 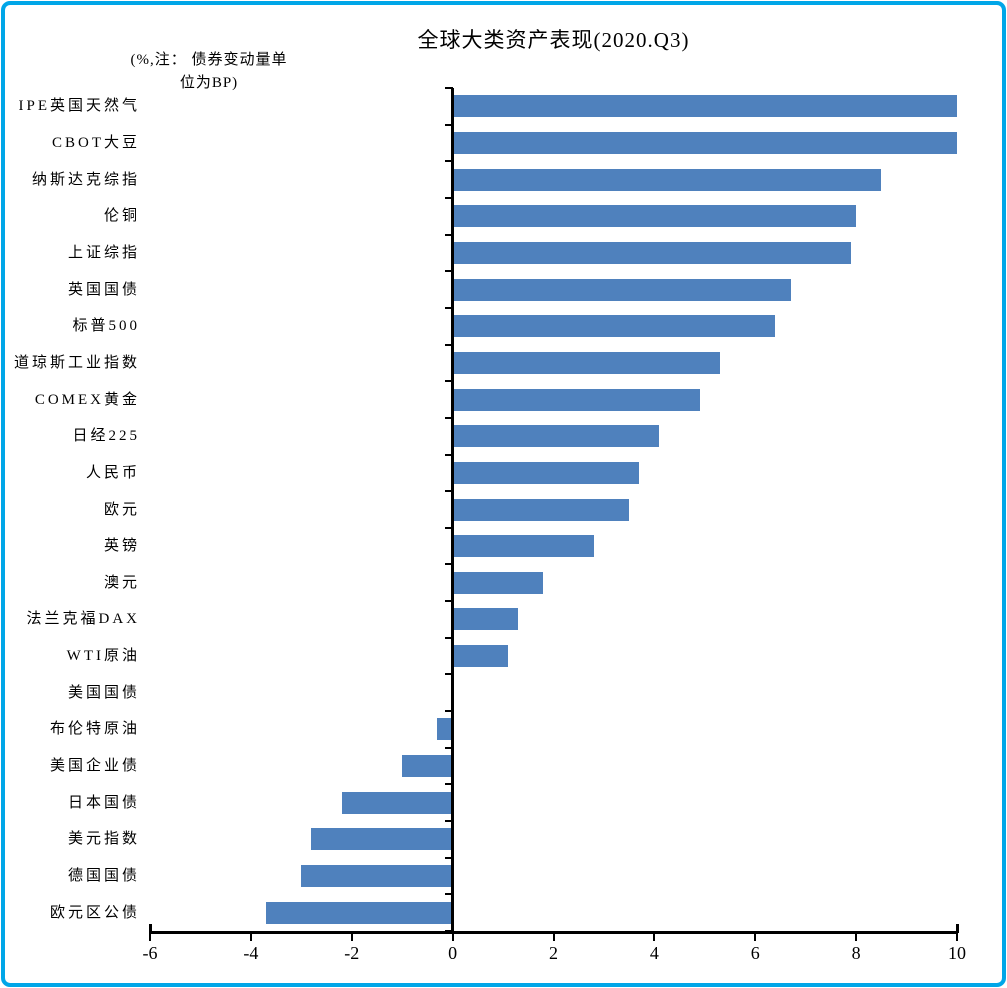 I want to click on category-label: 日经225, so click(x=106, y=436).